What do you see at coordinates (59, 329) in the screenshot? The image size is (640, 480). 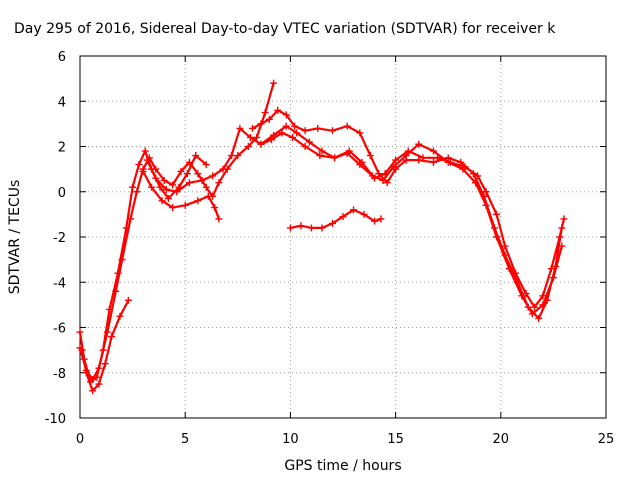 I see `y-tick-label: -6` at bounding box center [59, 329].